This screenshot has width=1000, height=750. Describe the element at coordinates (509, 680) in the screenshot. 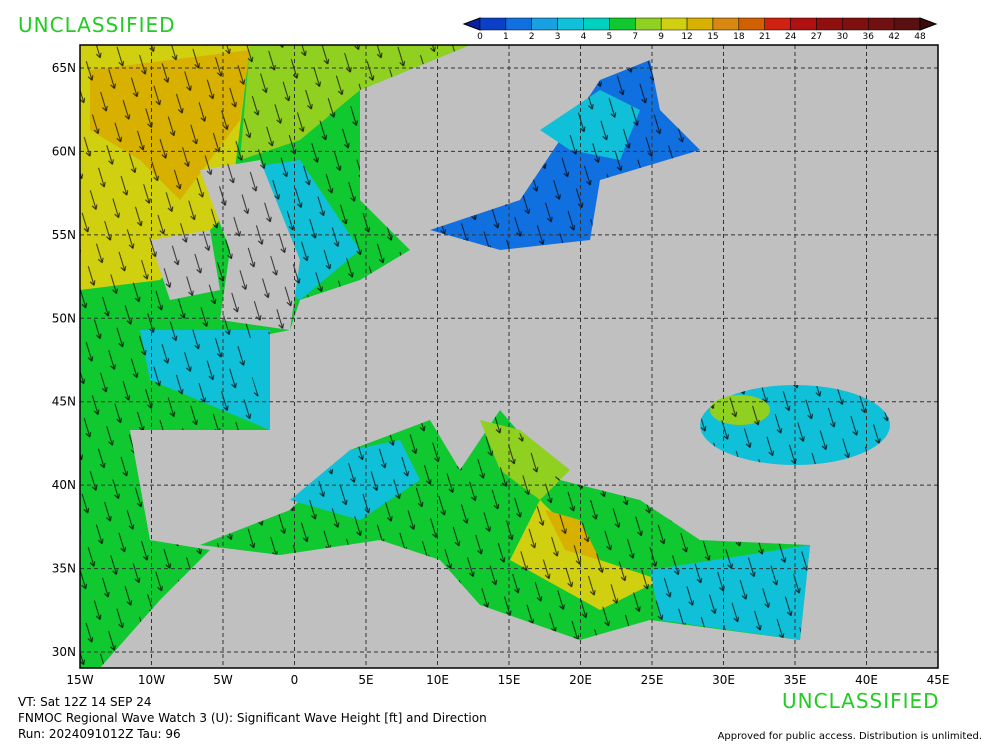

I see `lon-label: 15E` at that location.